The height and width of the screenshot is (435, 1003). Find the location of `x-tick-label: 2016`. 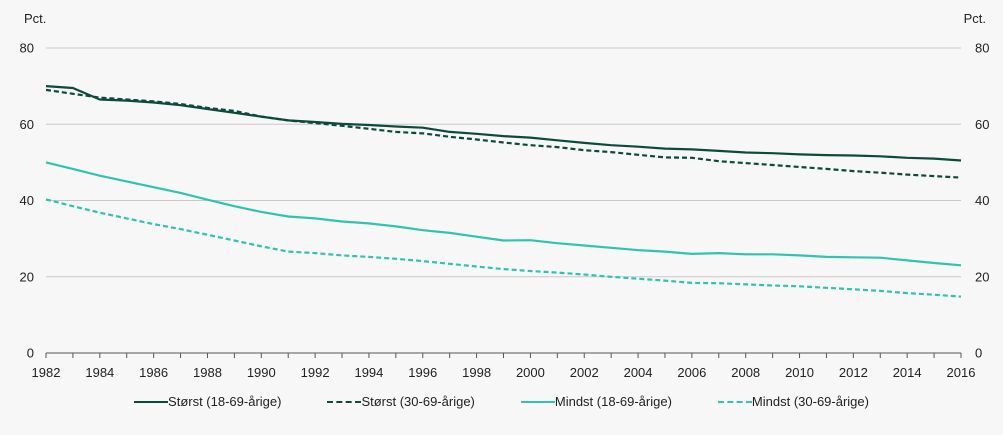

x-tick-label: 2016 is located at coordinates (961, 372).